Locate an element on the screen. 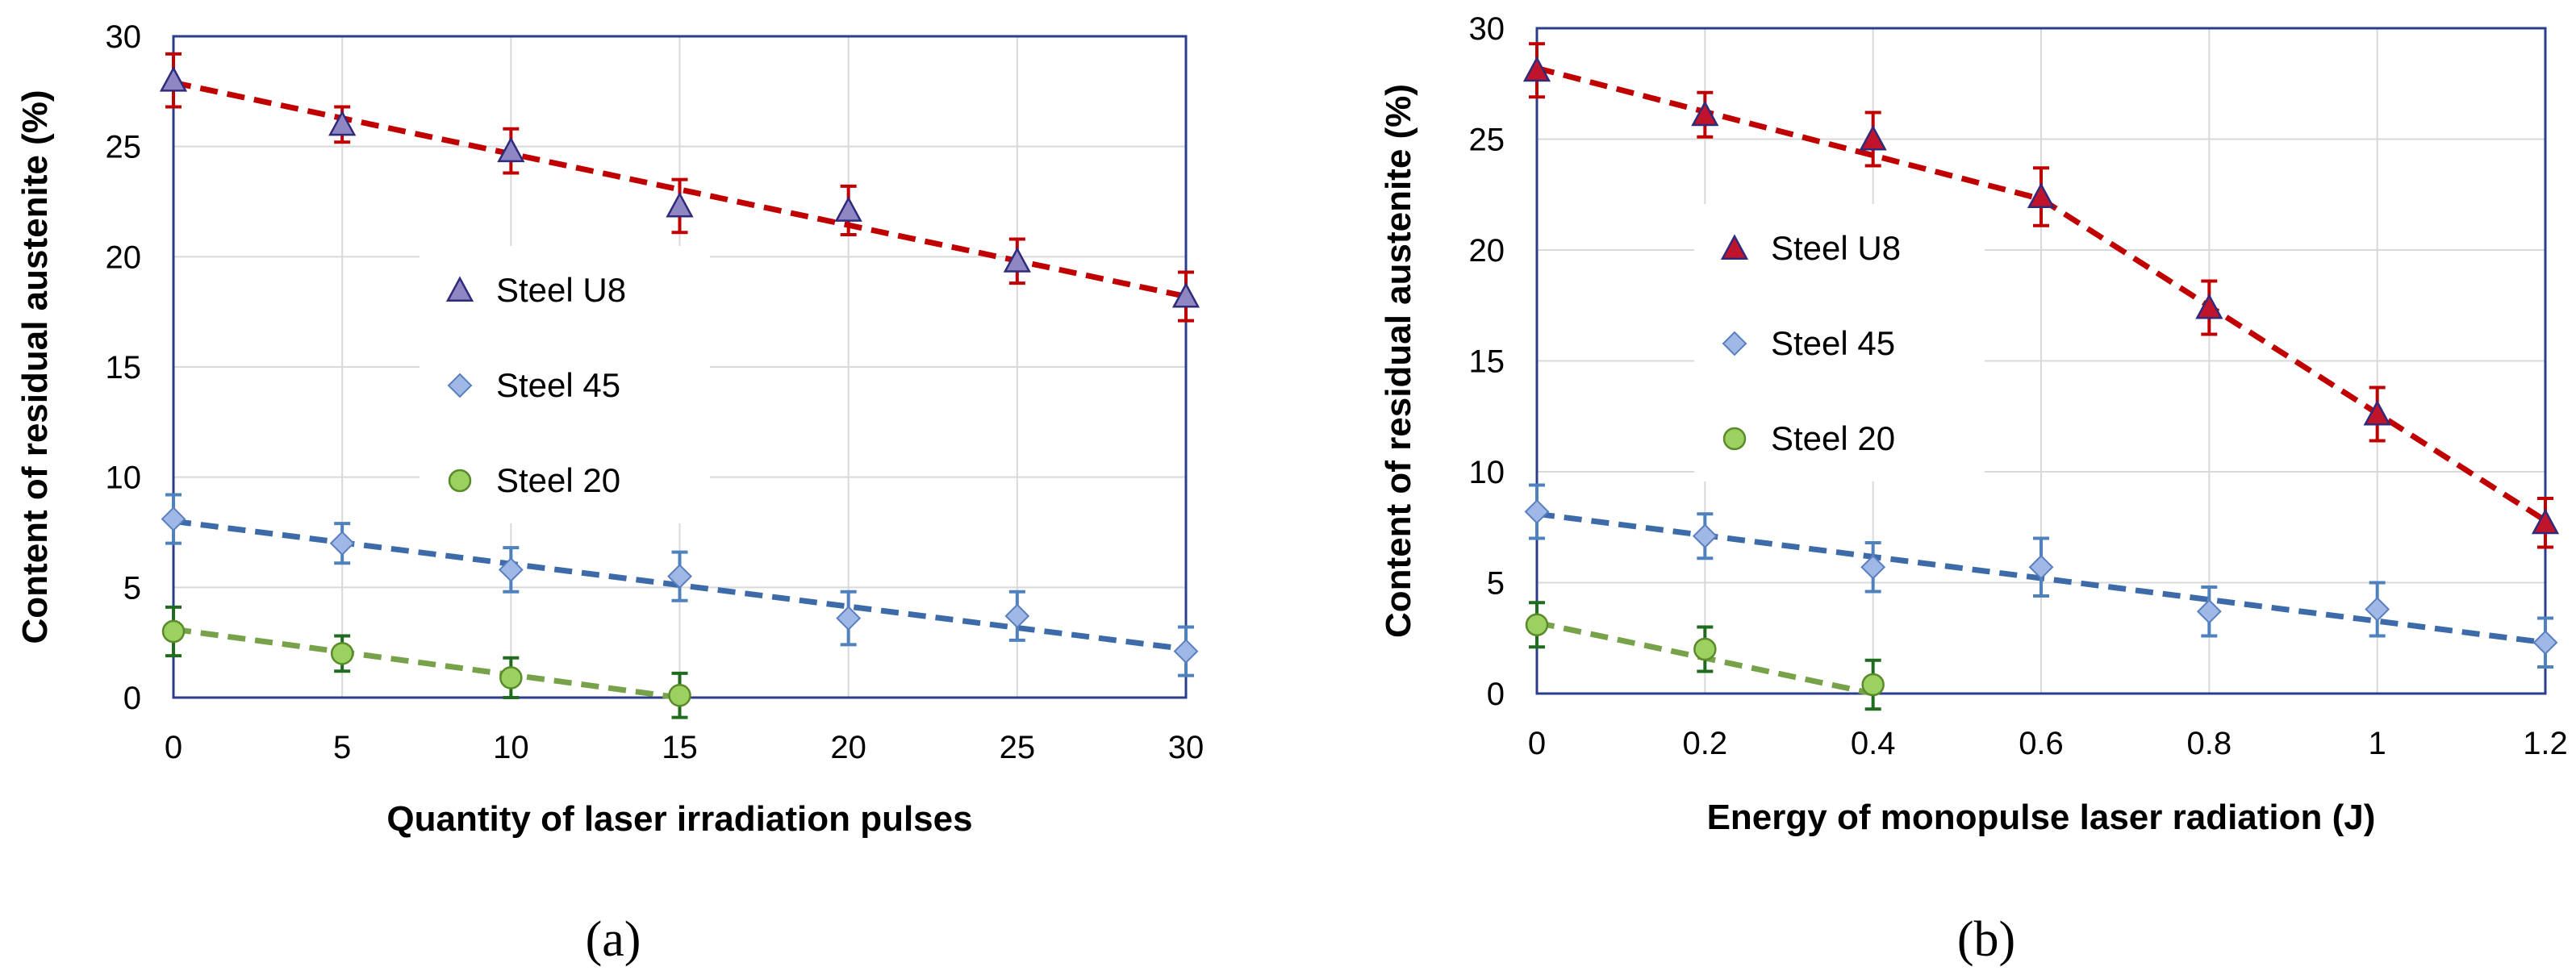 The width and height of the screenshot is (2576, 975). x-tick-label: 1.2 is located at coordinates (2545, 743).